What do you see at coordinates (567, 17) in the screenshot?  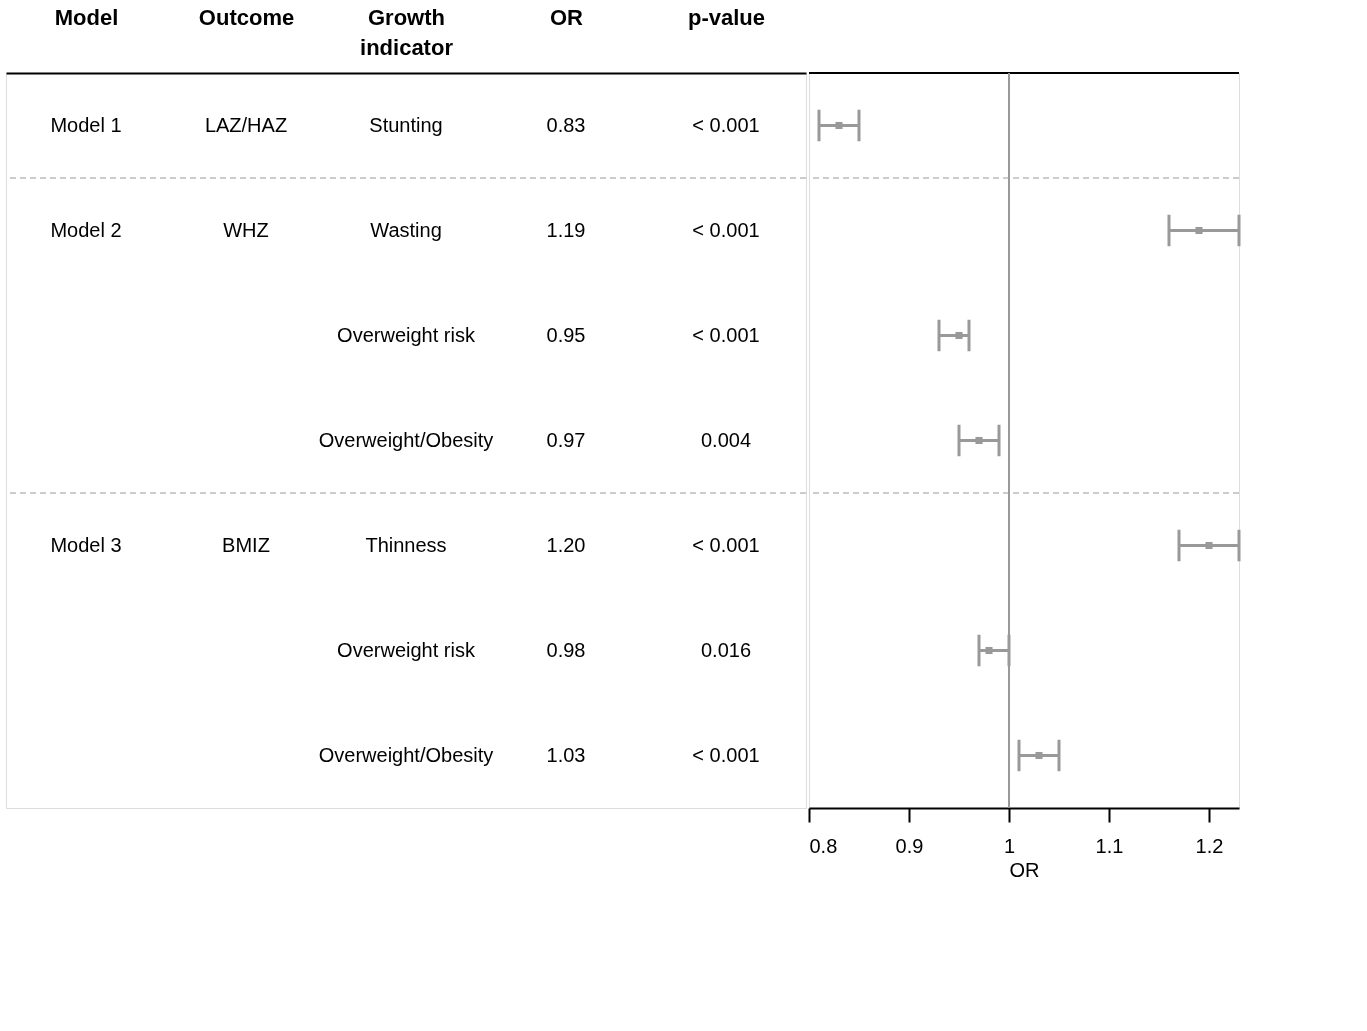 I see `category-label: OR` at bounding box center [567, 17].